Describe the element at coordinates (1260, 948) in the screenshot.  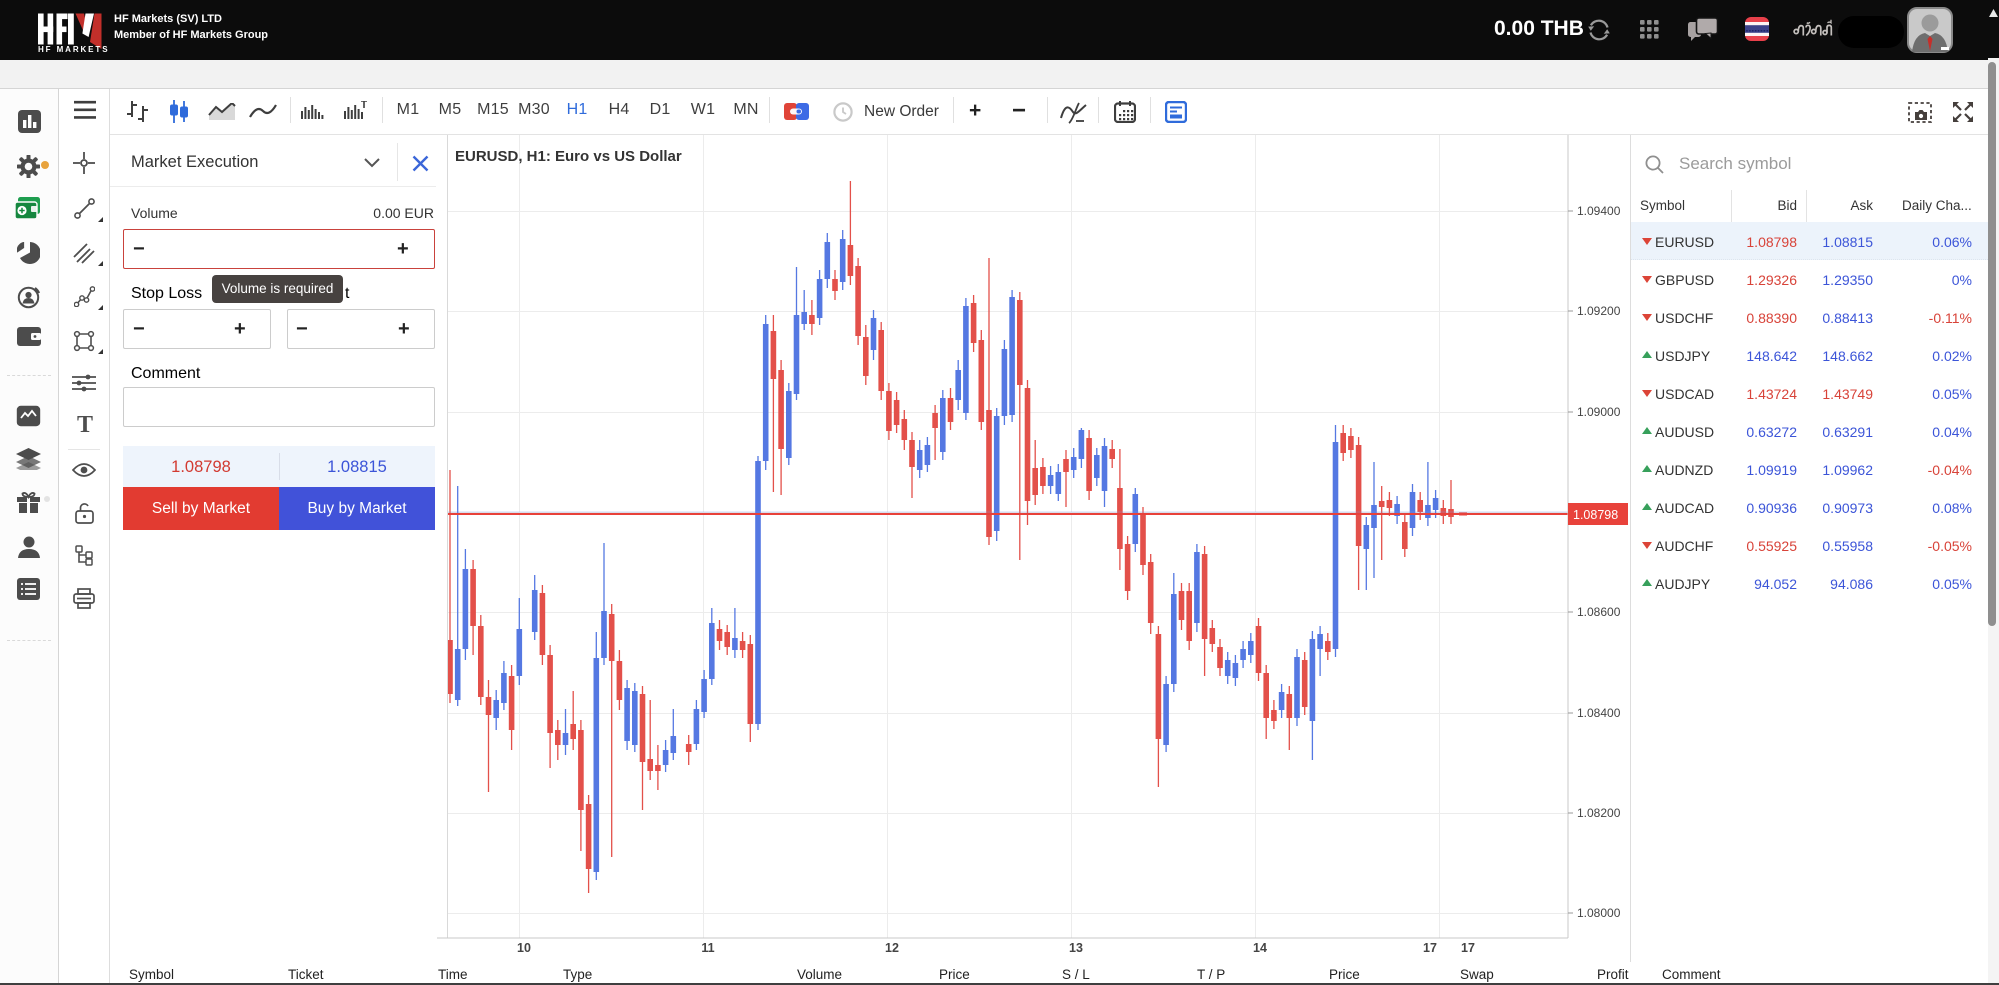
I see `svg-text: 14` at that location.